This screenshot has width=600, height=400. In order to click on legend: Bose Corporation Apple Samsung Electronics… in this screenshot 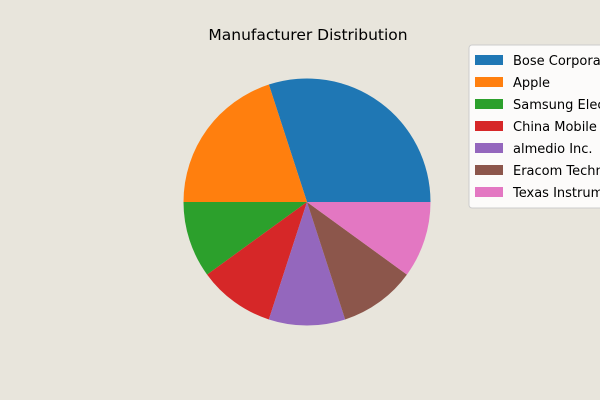, I will do `click(534, 126)`.